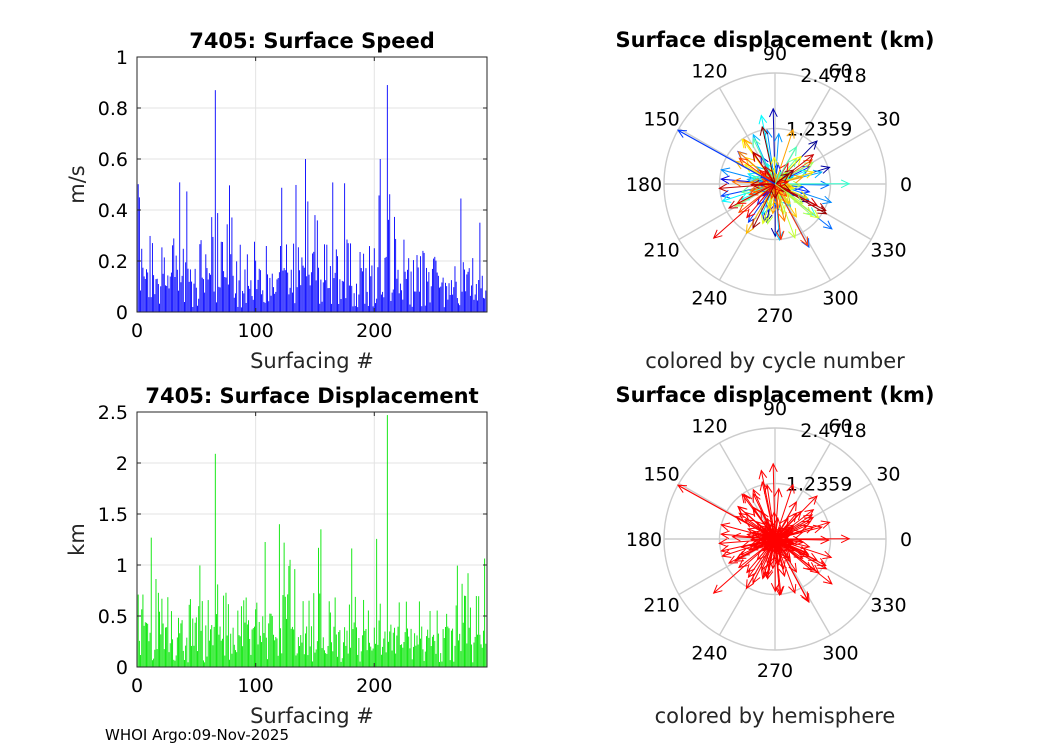  I want to click on polar-angle-label: 0, so click(906, 540).